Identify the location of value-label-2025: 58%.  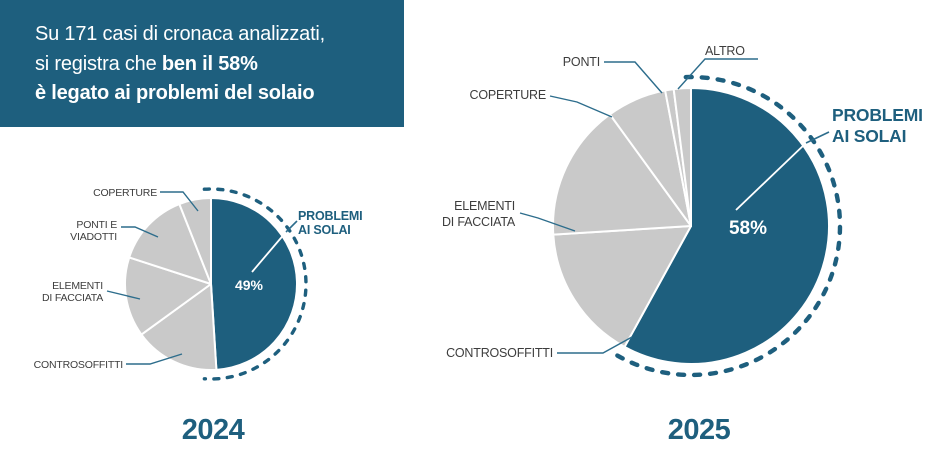
(748, 228).